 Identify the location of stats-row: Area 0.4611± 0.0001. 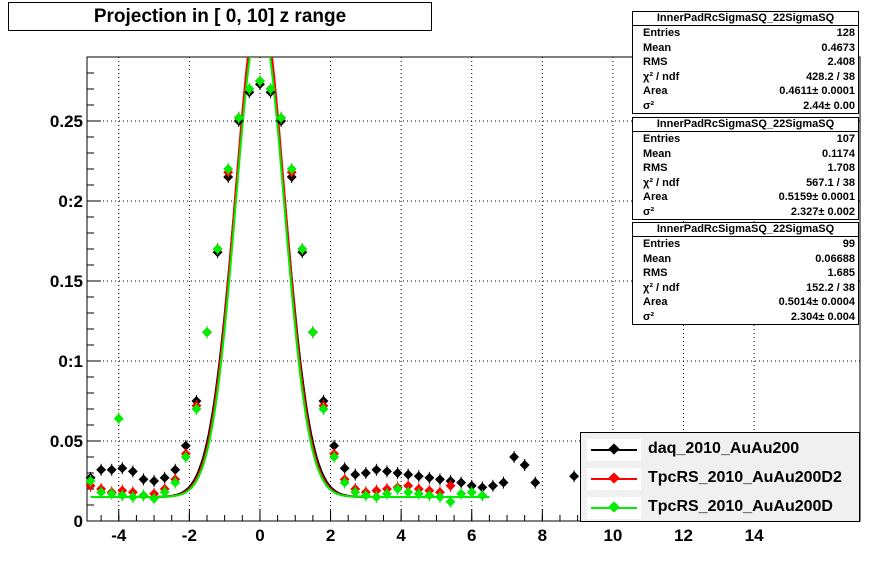
(745, 91).